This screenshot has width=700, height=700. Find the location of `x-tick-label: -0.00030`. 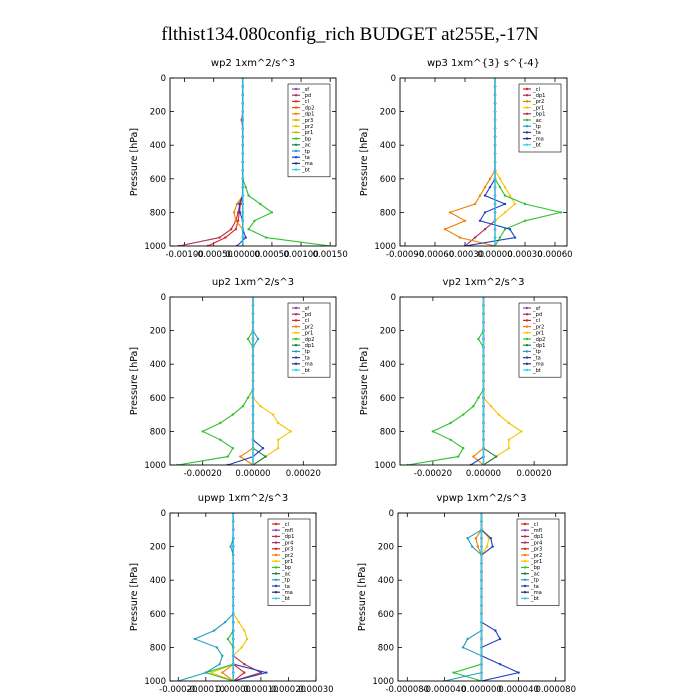

x-tick-label: -0.00030 is located at coordinates (465, 255).